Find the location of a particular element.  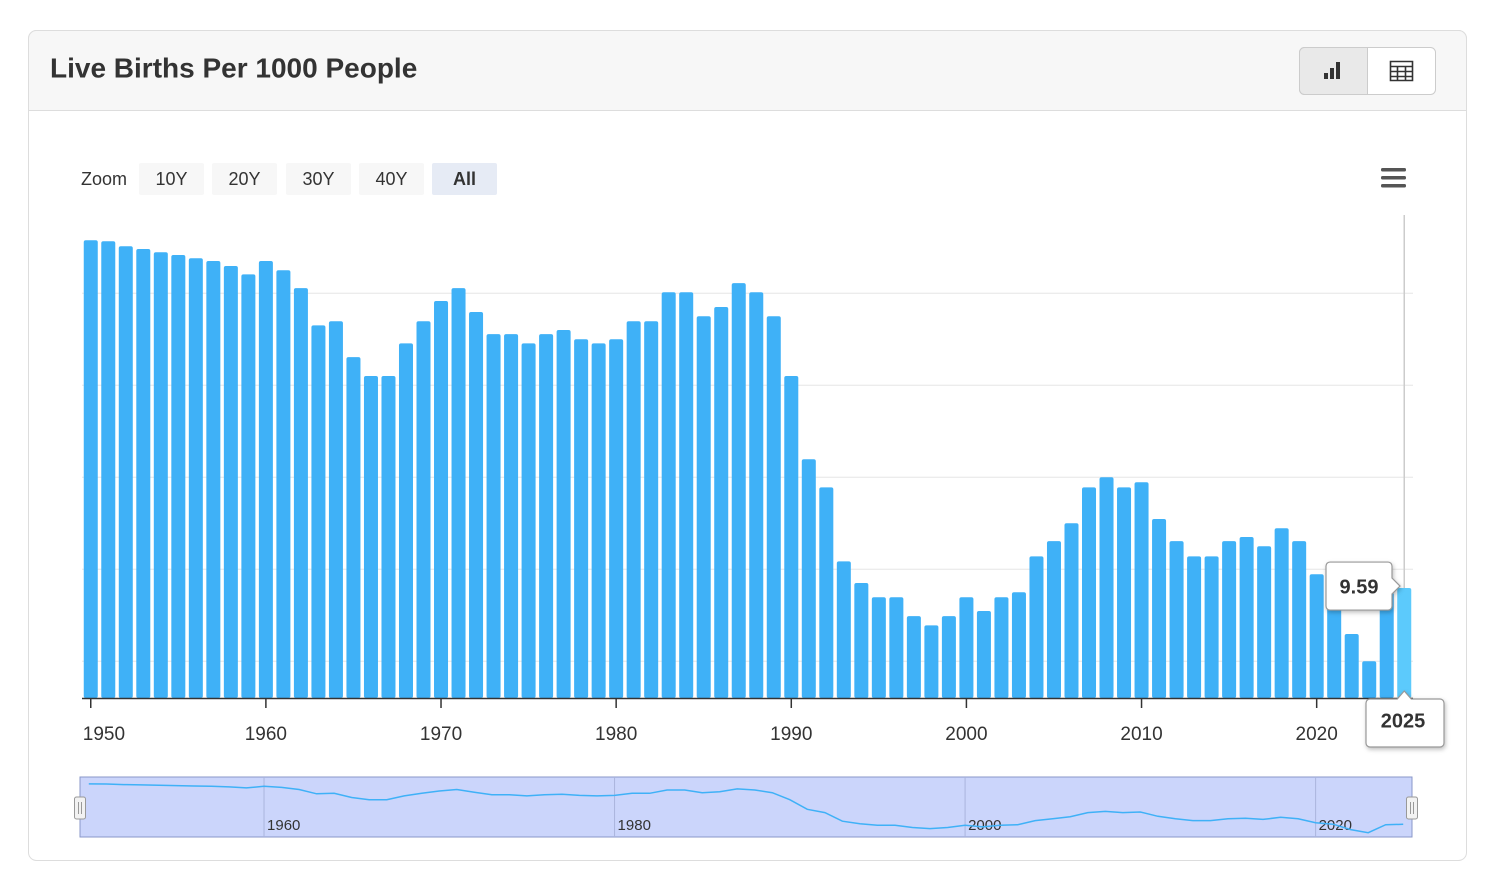

view-toggle is located at coordinates (1367, 71).